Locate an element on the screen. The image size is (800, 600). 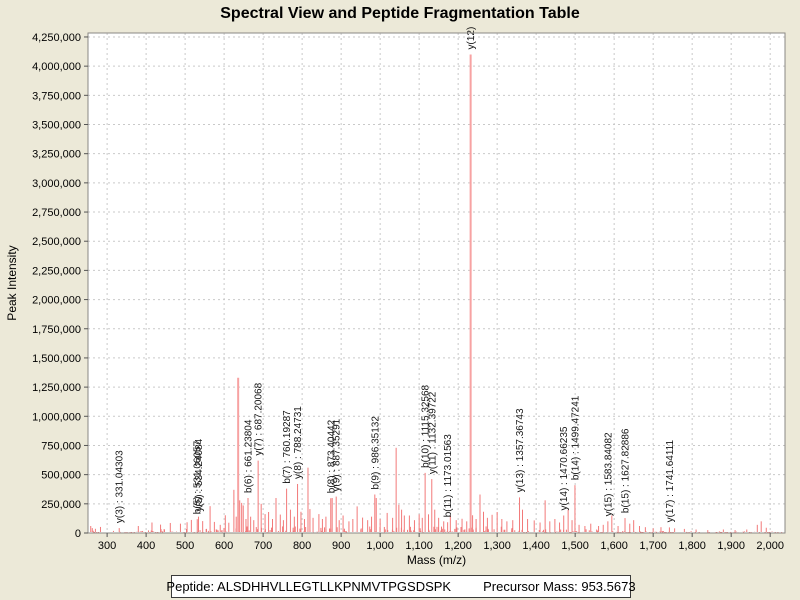
y-tick-label: 250,000 is located at coordinates (61, 505).